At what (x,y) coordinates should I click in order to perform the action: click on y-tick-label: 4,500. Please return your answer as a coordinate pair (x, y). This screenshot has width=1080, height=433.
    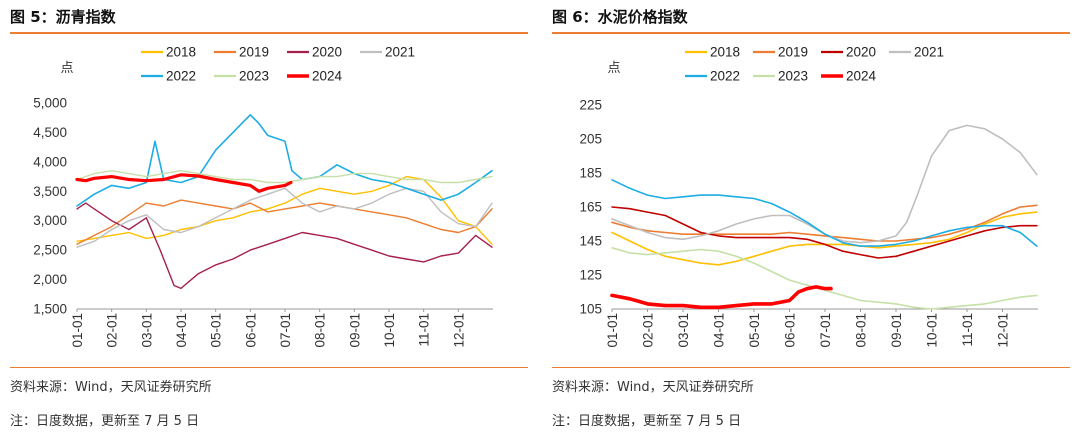
    Looking at the image, I should click on (50, 132).